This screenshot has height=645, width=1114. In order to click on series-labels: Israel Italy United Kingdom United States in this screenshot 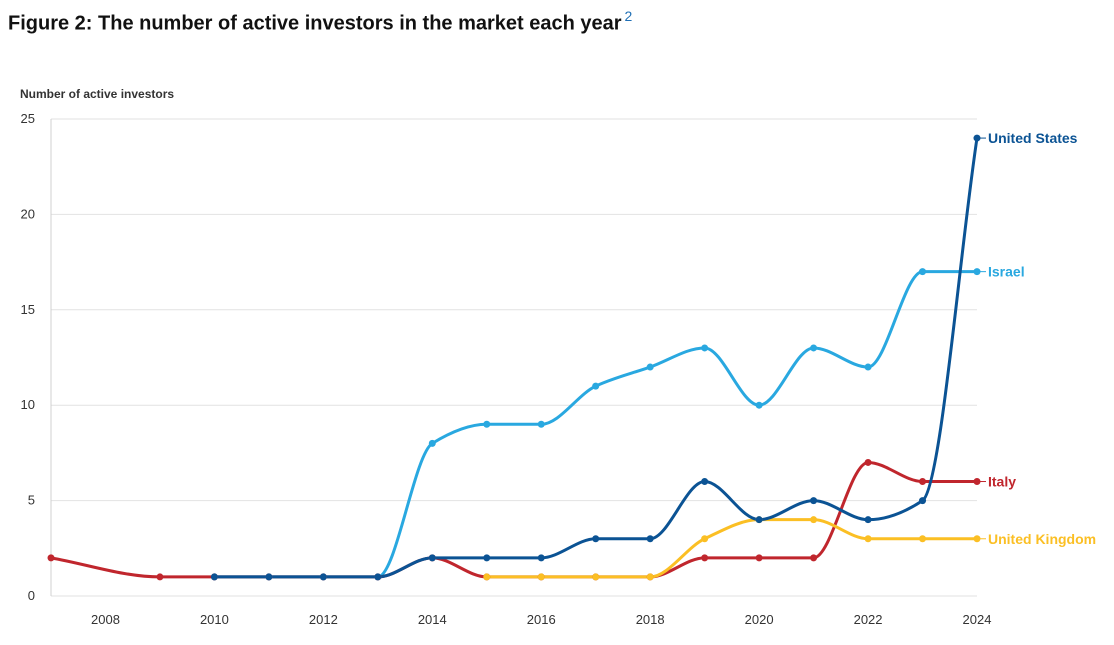, I will do `click(1038, 338)`.